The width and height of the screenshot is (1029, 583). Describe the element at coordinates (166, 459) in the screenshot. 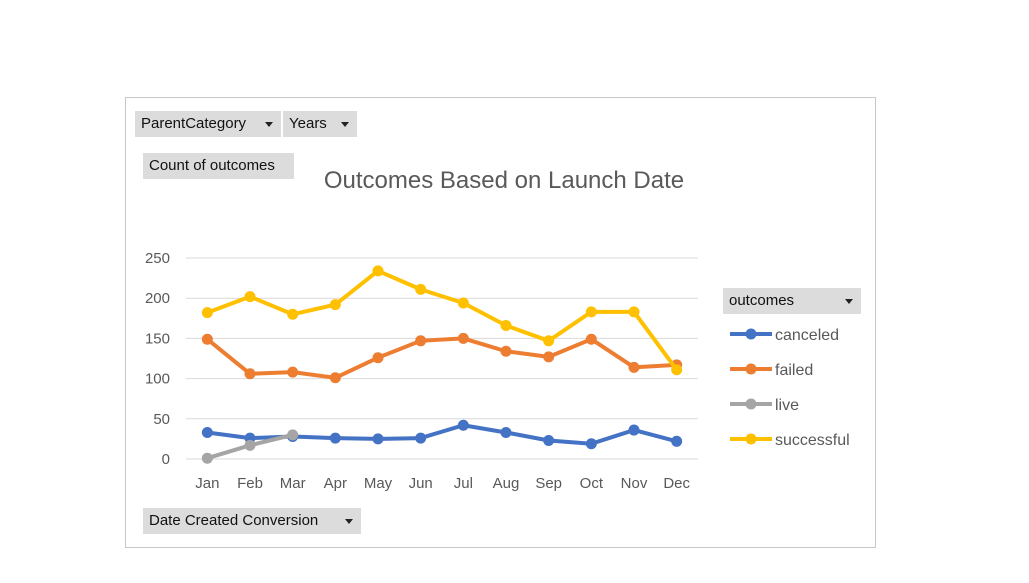

I see `y-tick-label: 0` at that location.